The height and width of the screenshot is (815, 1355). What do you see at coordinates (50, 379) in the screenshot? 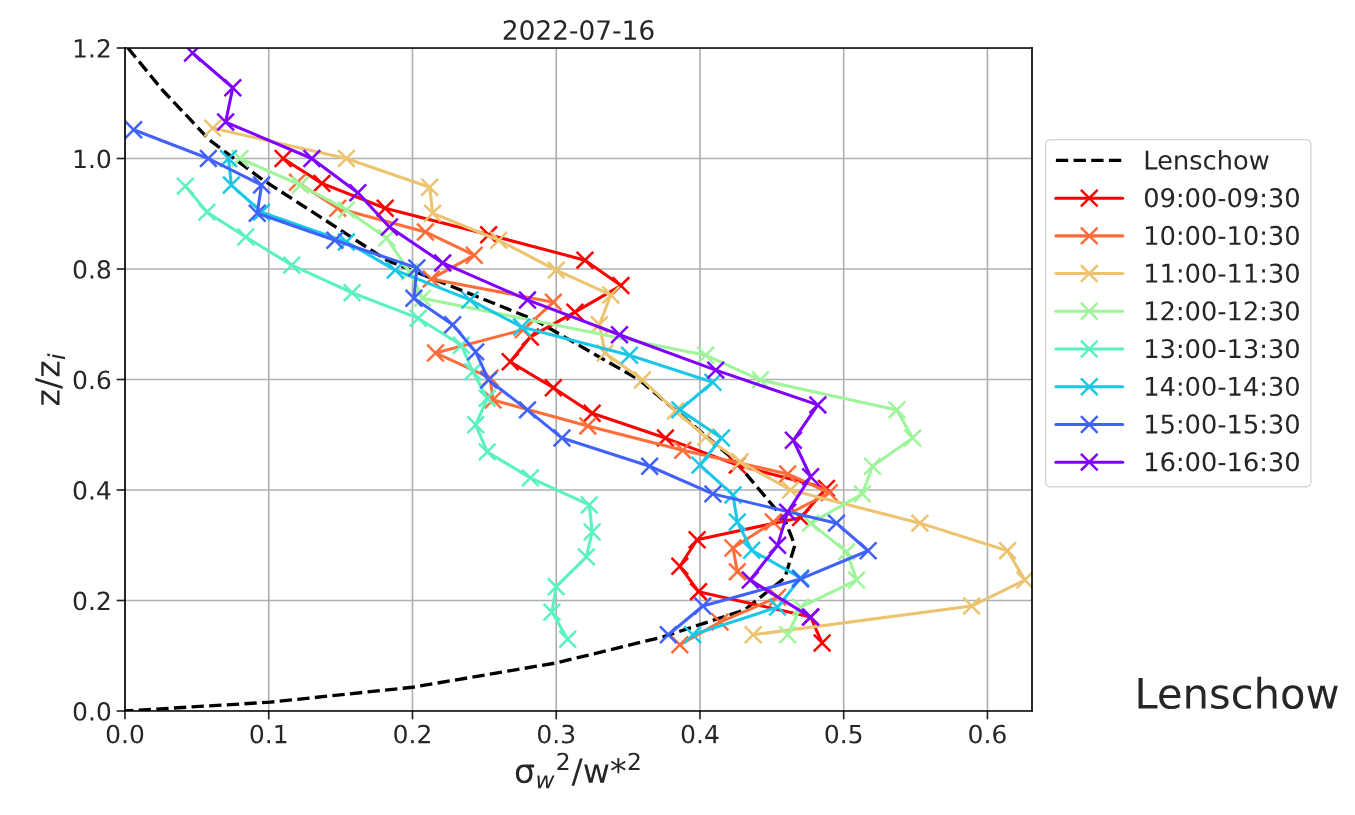
I see `y-axis-title: z/z$_{i}$` at bounding box center [50, 379].